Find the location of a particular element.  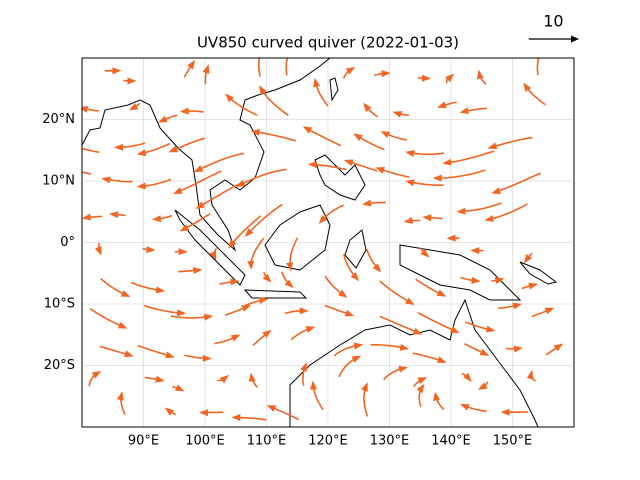

reference-arrowhead is located at coordinates (575, 39).